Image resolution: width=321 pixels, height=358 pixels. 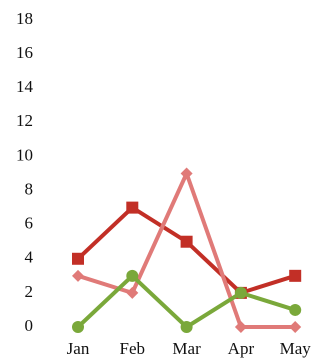 I want to click on y-tick-label: 0, so click(x=29, y=325).